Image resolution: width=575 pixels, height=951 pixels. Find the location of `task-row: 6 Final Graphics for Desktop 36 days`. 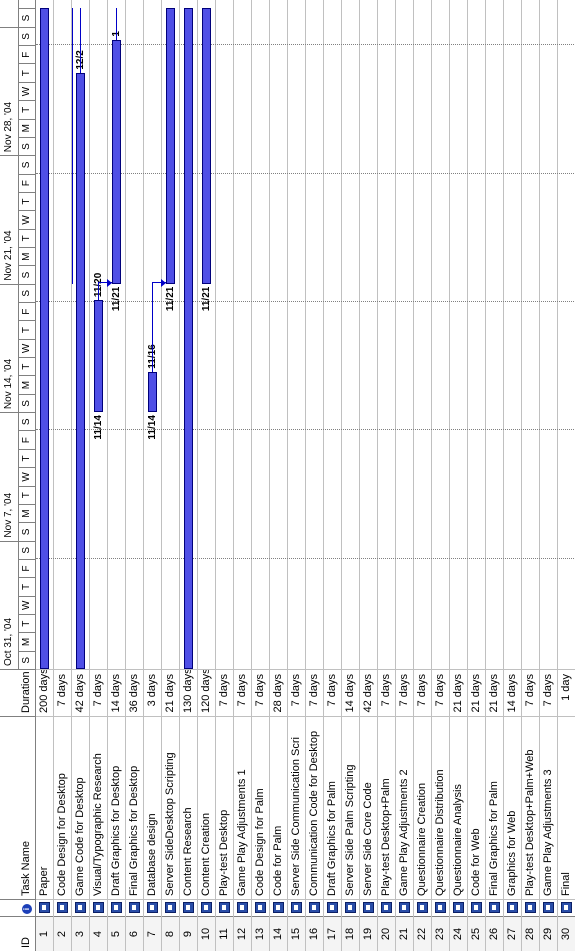

task-row: 6 Final Graphics for Desktop 36 days is located at coordinates (135, 475).